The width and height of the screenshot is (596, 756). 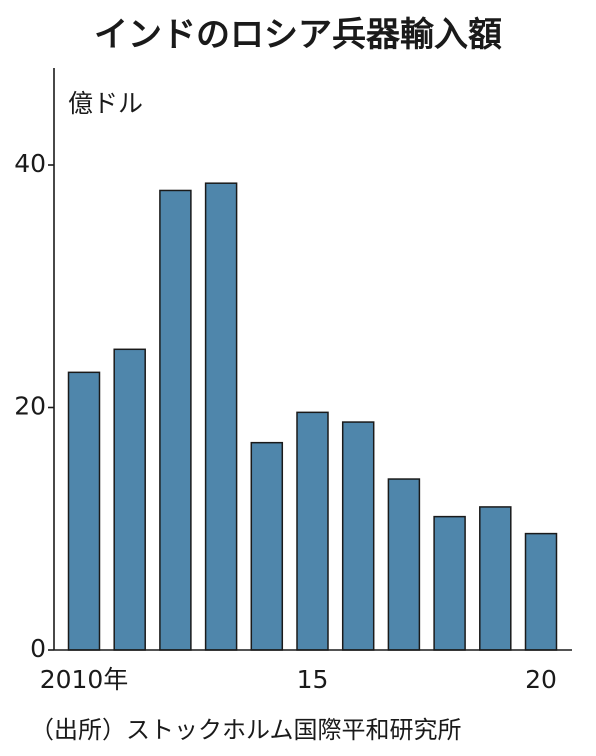 What do you see at coordinates (267, 546) in the screenshot?
I see `bar-2014` at bounding box center [267, 546].